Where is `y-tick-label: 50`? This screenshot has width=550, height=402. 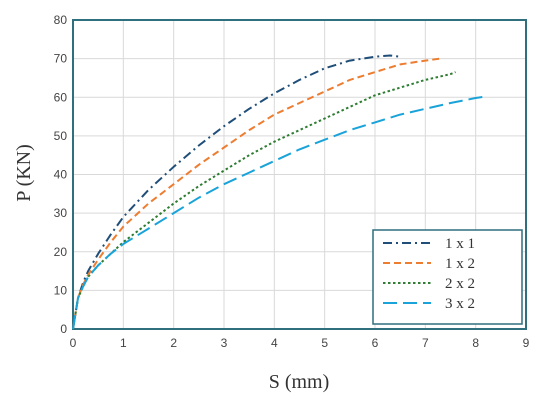
y-tick-label: 50 is located at coordinates (61, 136).